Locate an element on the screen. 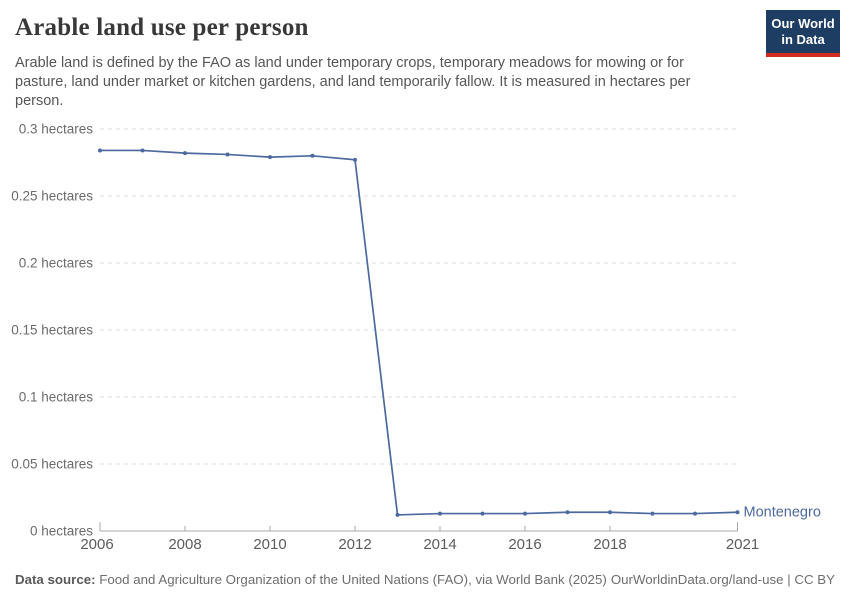  chart-title: Arable land use per person is located at coordinates (162, 27).